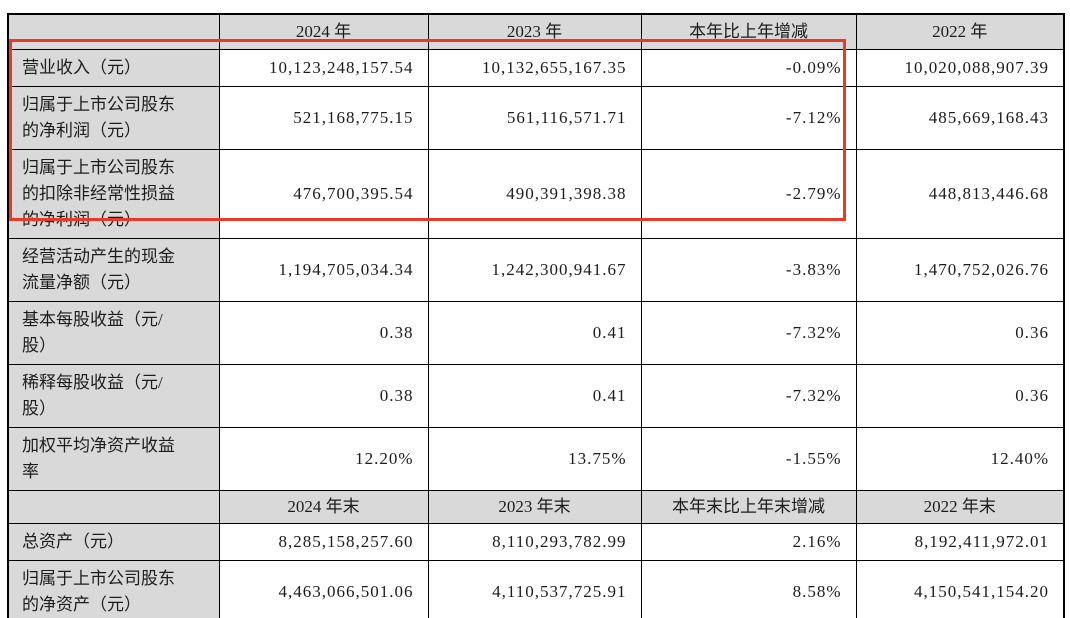  I want to click on header-row-year-end: 2024 年末 2023 年末 本年末比上年末增减 2022 年末, so click(536, 506).